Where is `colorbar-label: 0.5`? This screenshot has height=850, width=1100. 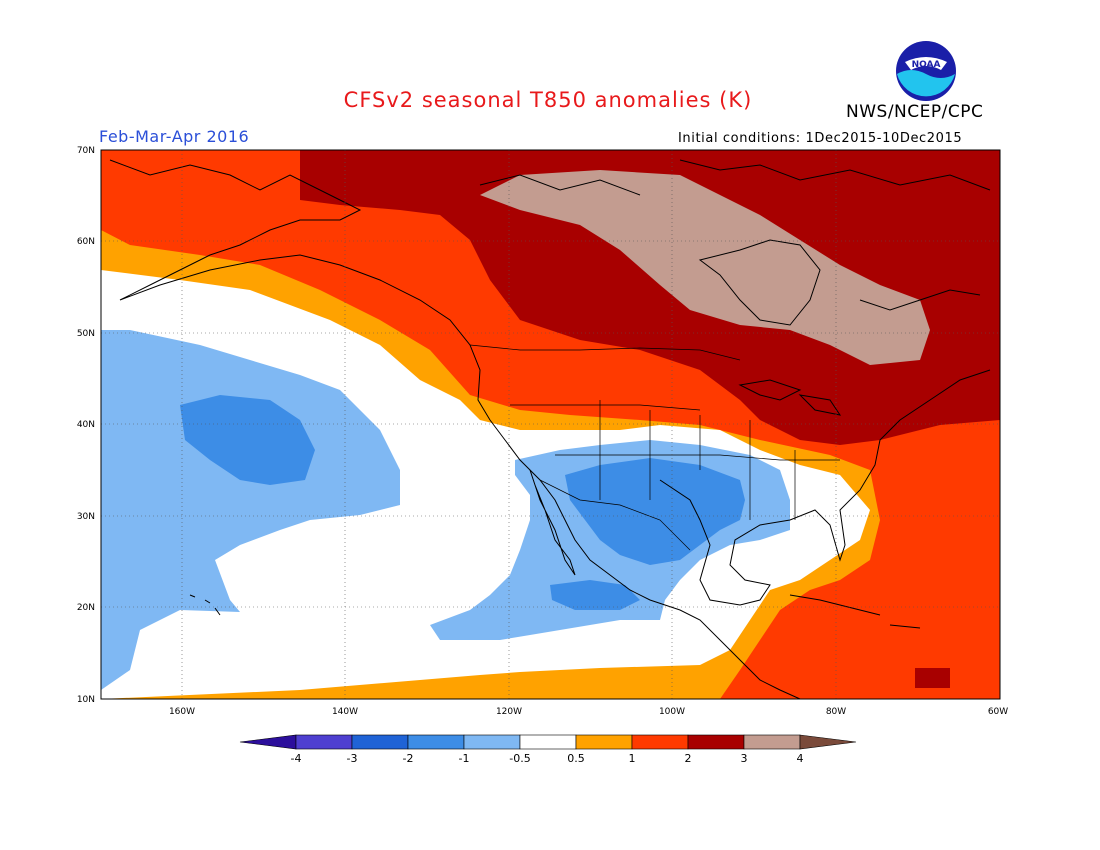 colorbar-label: 0.5 is located at coordinates (576, 758).